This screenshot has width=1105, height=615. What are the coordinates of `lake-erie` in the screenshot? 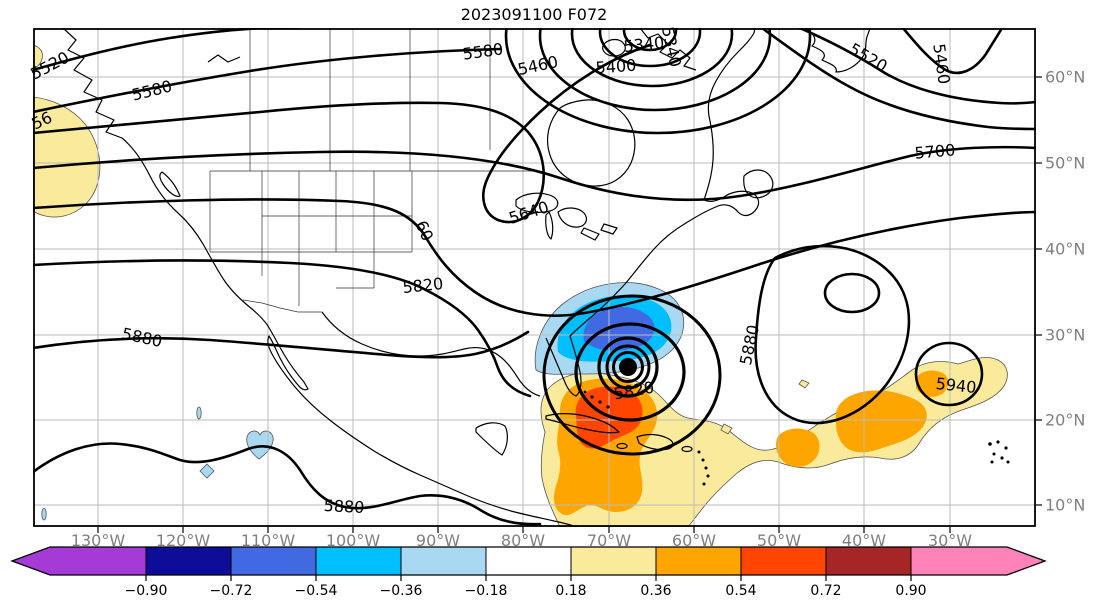 It's located at (590, 234).